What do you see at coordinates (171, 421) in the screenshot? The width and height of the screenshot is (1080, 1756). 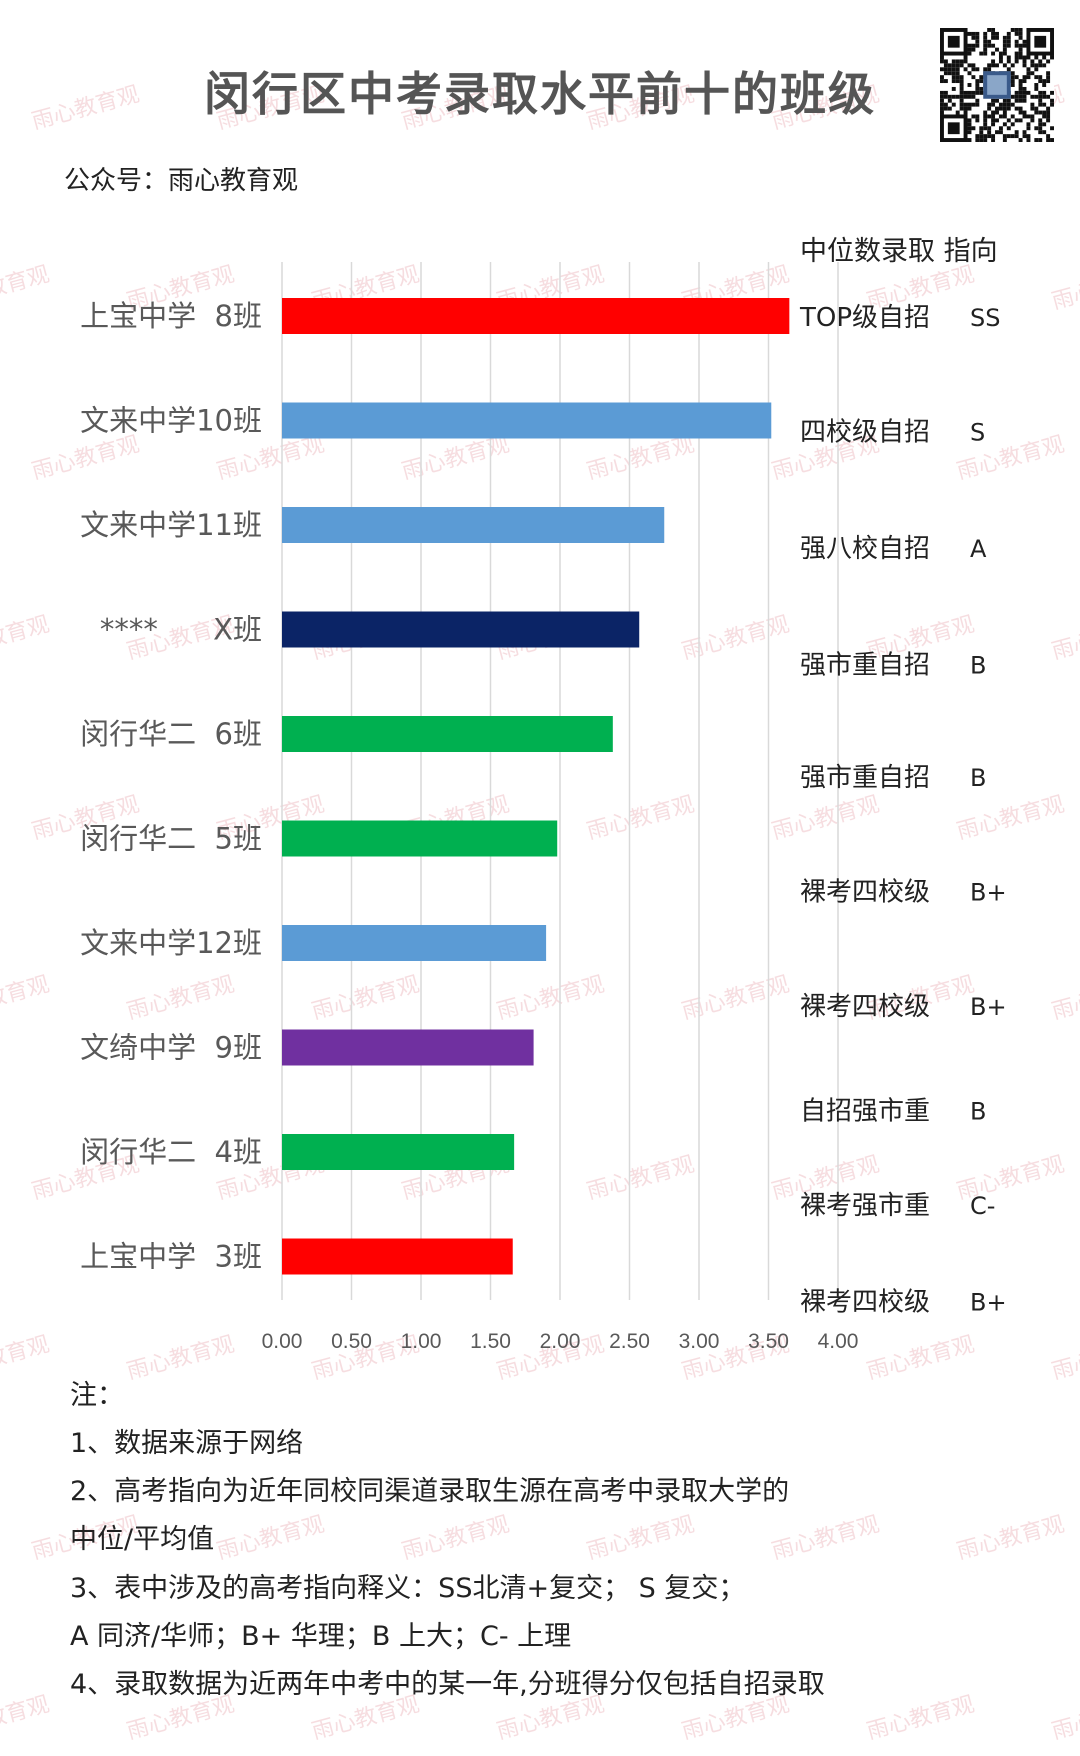 I see `category-label: 文来中学10班` at bounding box center [171, 421].